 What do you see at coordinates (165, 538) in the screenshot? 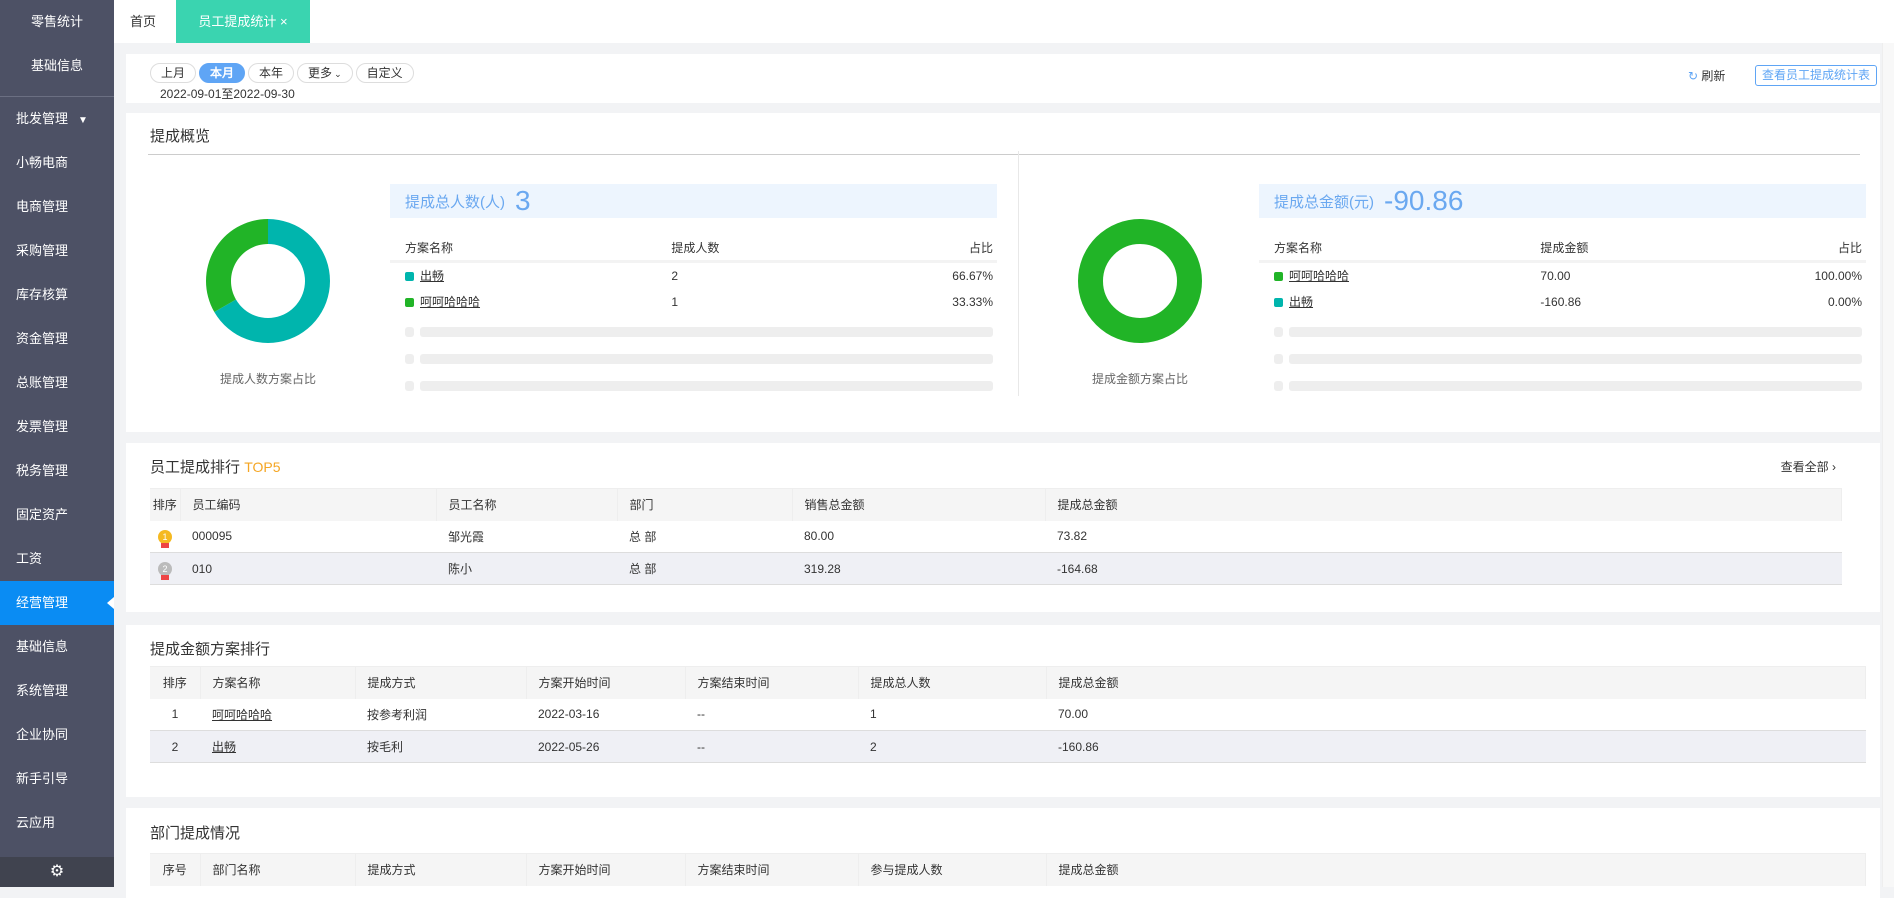
I see `gold-medal-icon: 1` at bounding box center [165, 538].